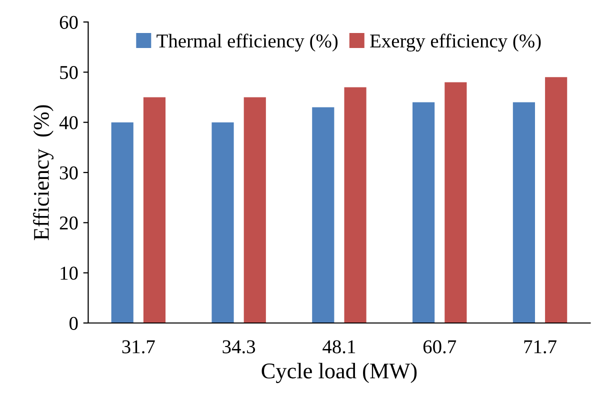 The height and width of the screenshot is (400, 592). I want to click on y-tick-label: 0, so click(74, 323).